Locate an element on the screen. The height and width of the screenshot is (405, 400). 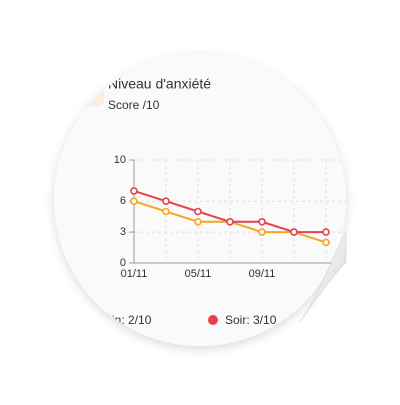
y-tick-label: 3 is located at coordinates (123, 232).